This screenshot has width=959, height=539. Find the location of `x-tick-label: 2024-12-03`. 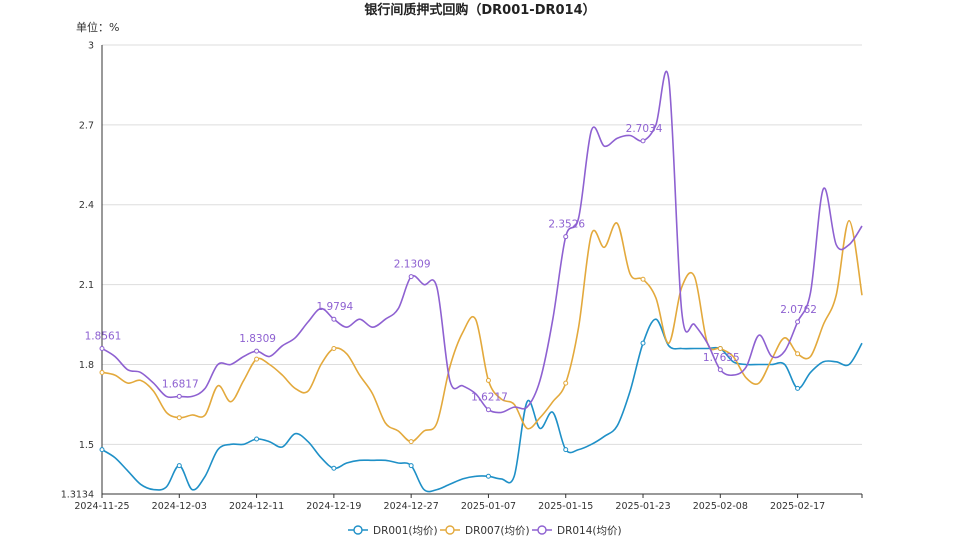

x-tick-label: 2024-12-03 is located at coordinates (179, 506).